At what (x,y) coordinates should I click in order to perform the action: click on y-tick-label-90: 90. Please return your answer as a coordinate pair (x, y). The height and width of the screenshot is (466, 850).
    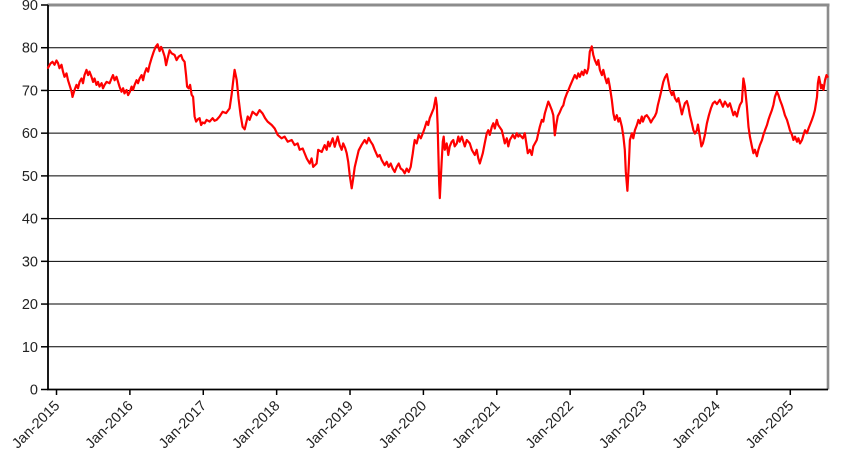
    Looking at the image, I should click on (30, 7).